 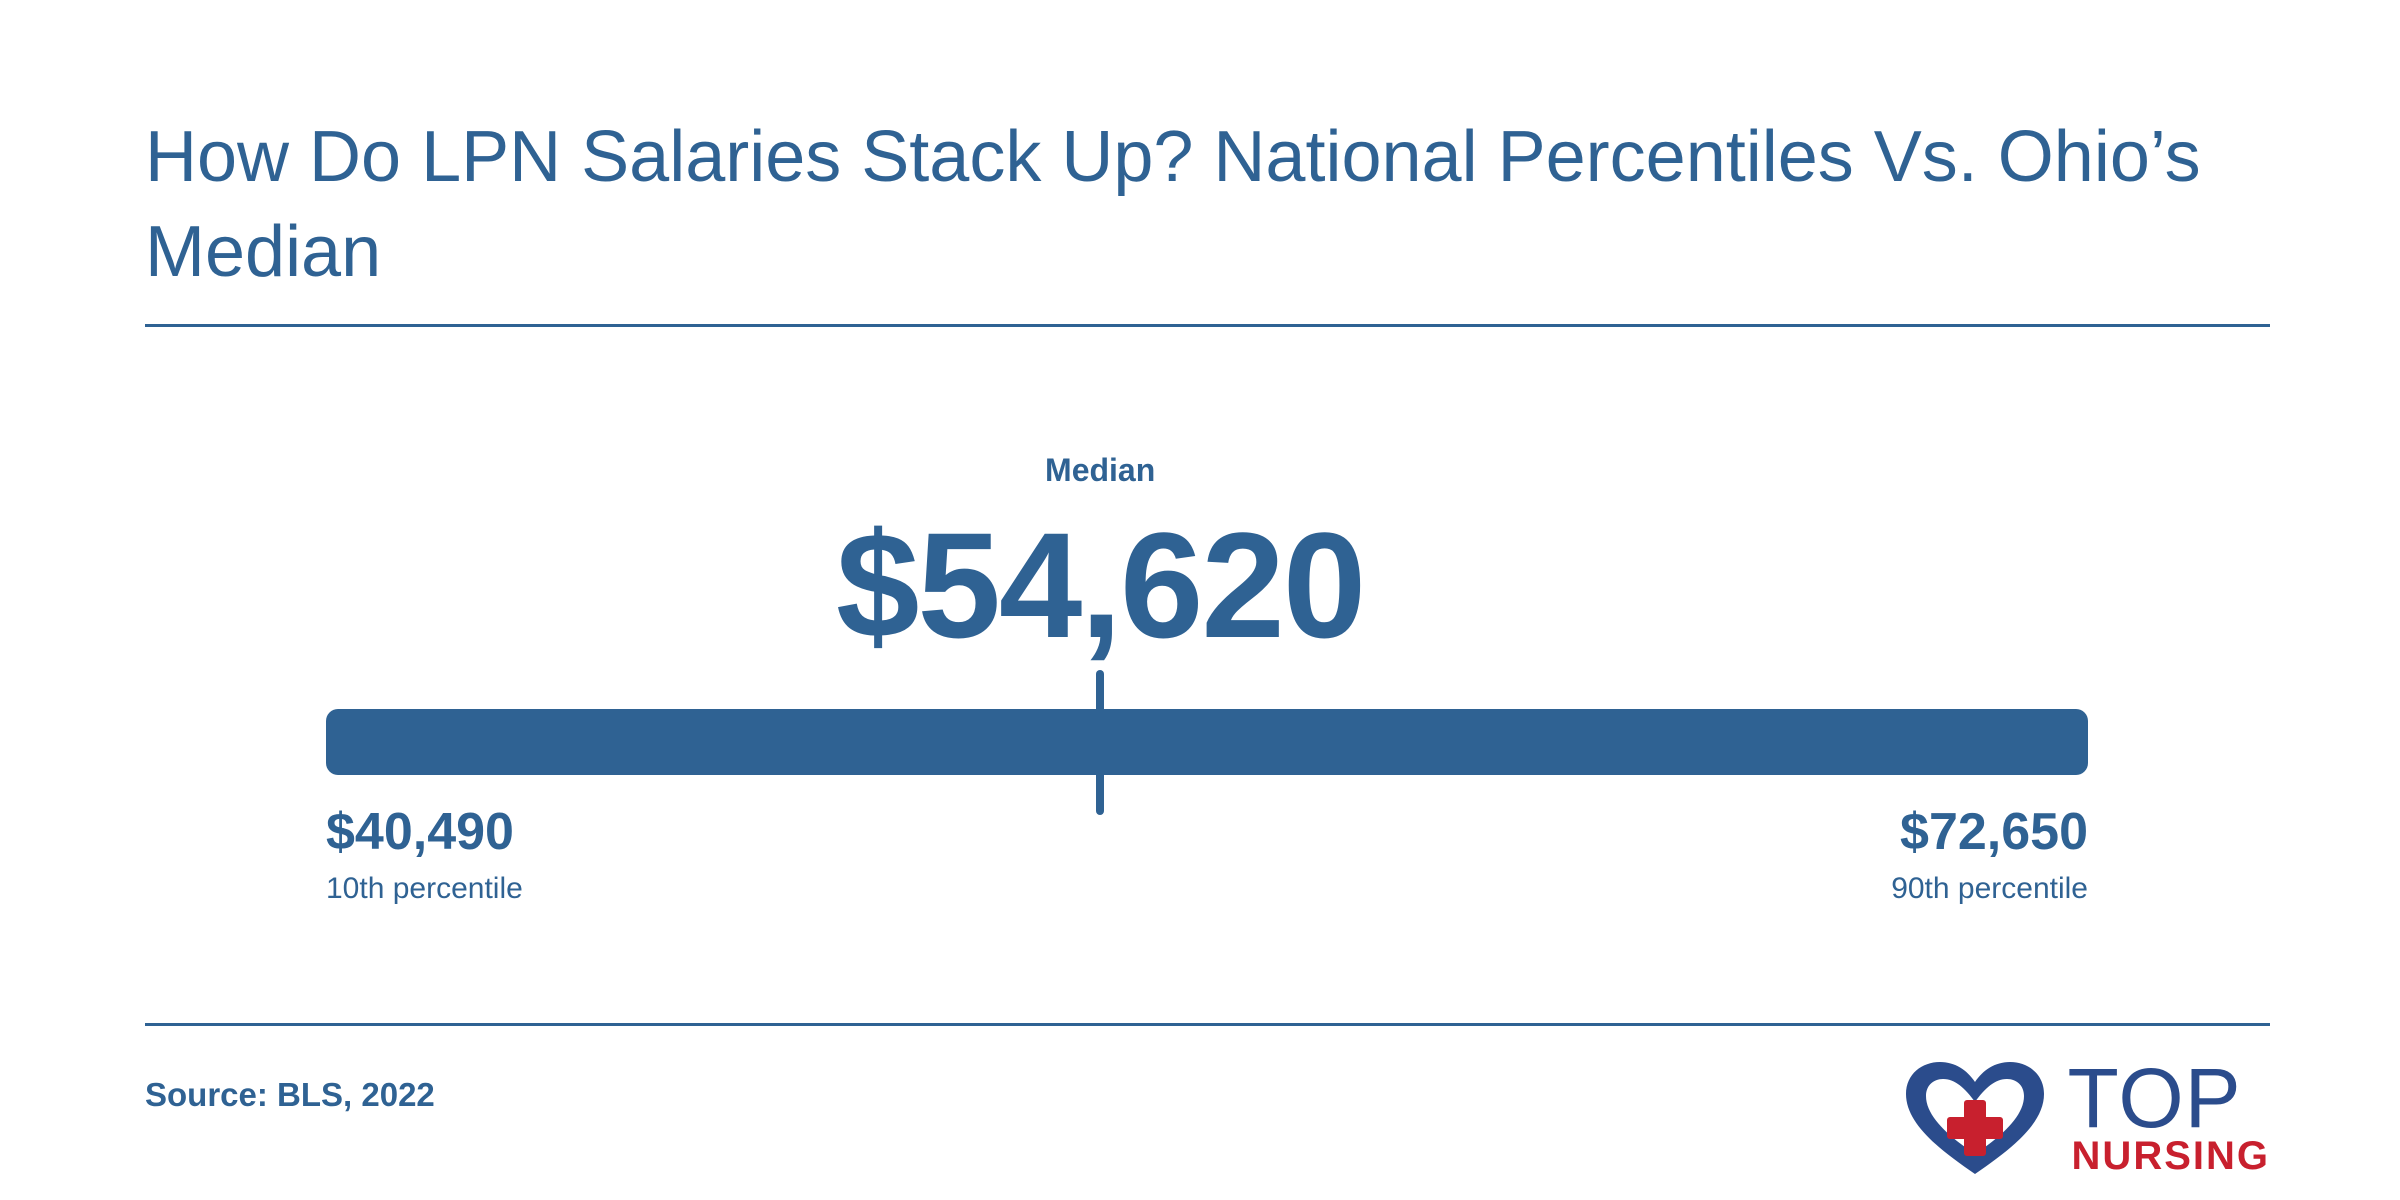 I want to click on brand-logo: TOP NURSING, so click(x=2085, y=1114).